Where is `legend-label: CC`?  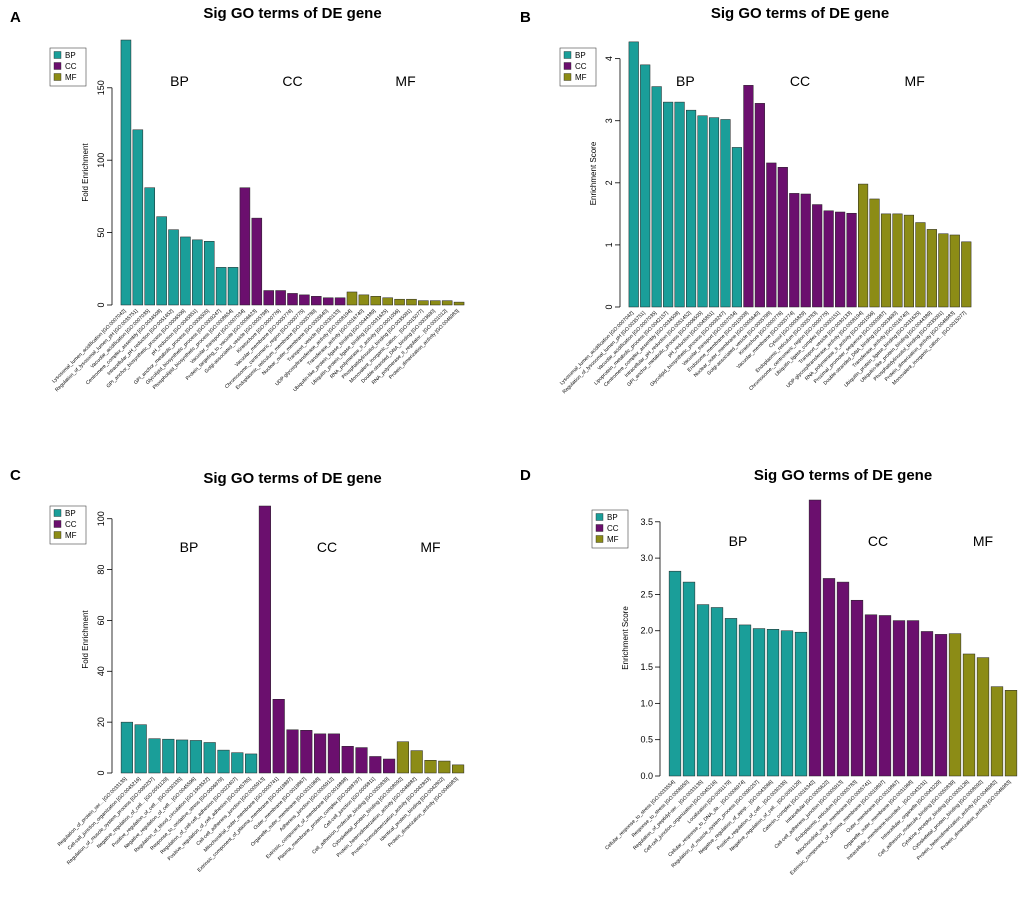 legend-label: CC is located at coordinates (613, 528).